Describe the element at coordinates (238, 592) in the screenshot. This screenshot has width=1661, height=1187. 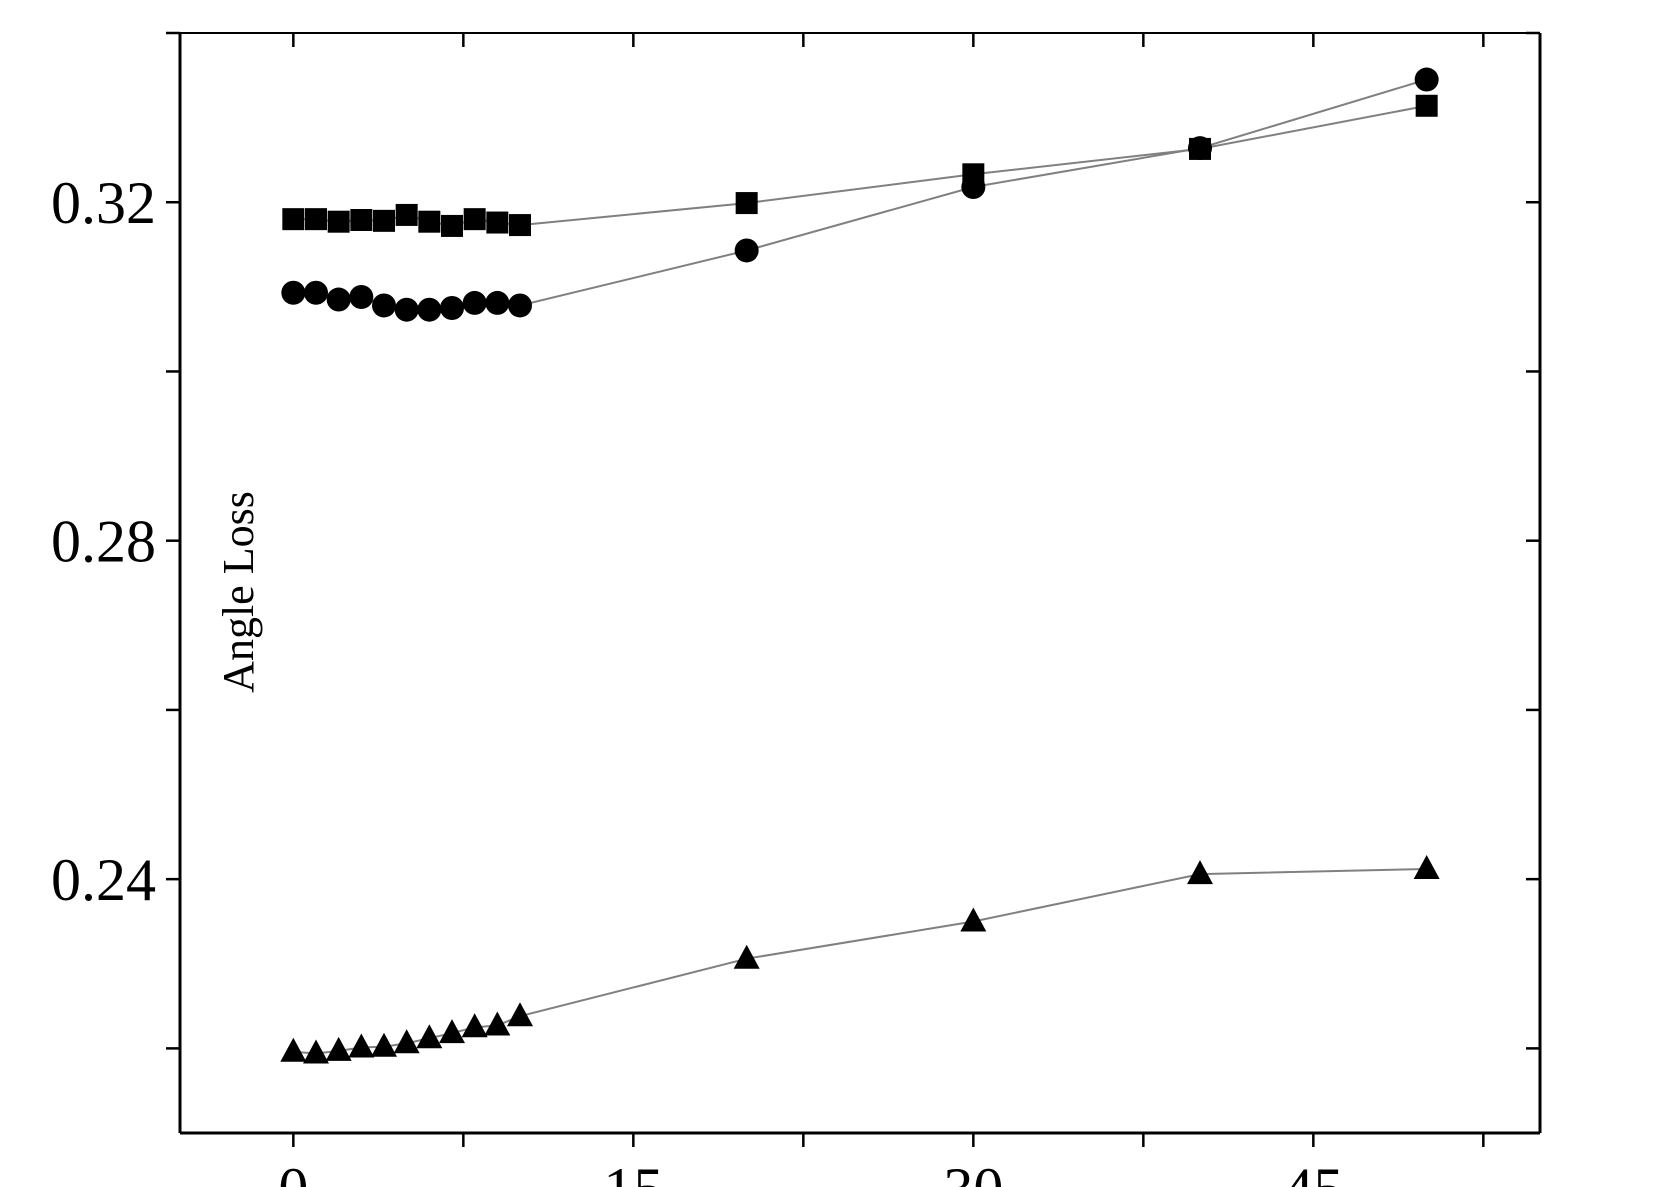
I see `y-axis-label: Angle Loss` at that location.